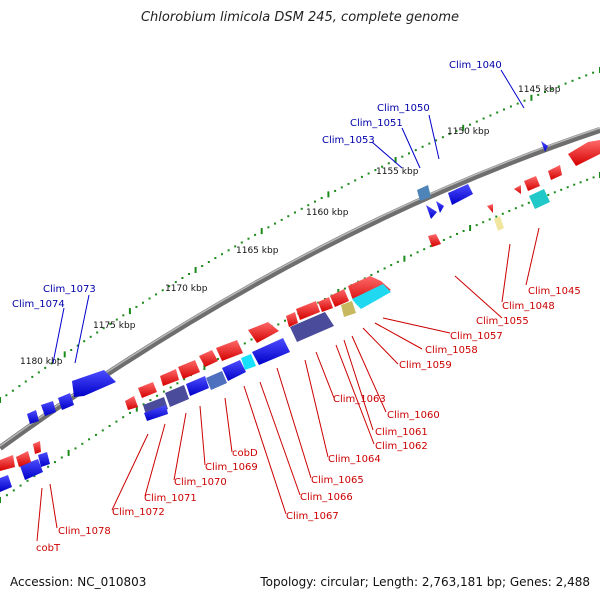 This screenshot has width=600, height=600. Describe the element at coordinates (131, 403) in the screenshot. I see `gene-clim-1072-d` at that location.